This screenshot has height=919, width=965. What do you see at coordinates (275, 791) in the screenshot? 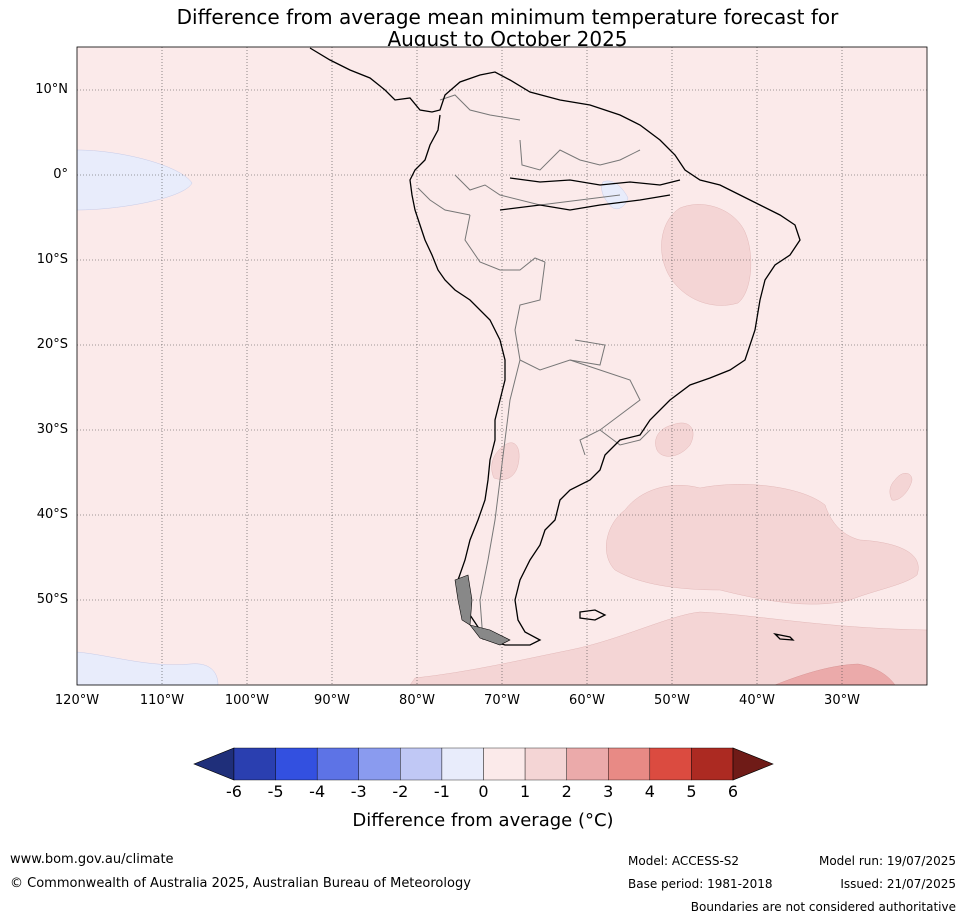
I see `colorbar-tick-label: -5` at bounding box center [275, 791].